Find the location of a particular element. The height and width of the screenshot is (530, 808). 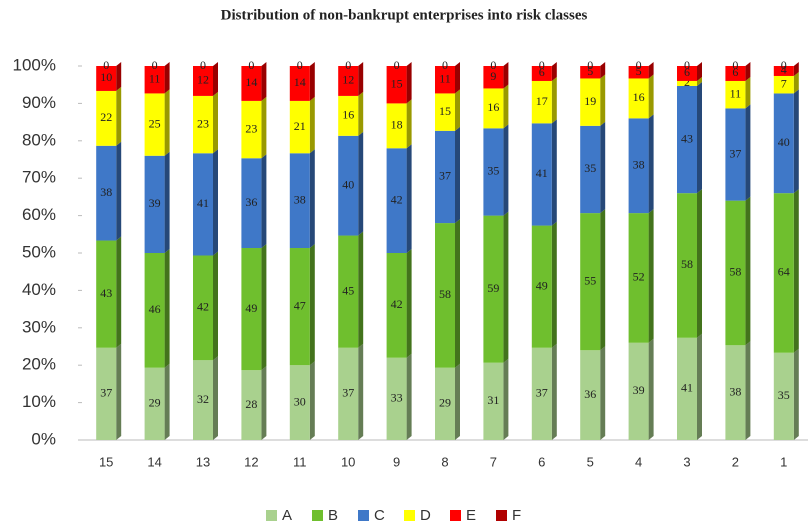

value-label: 39 is located at coordinates (155, 203).